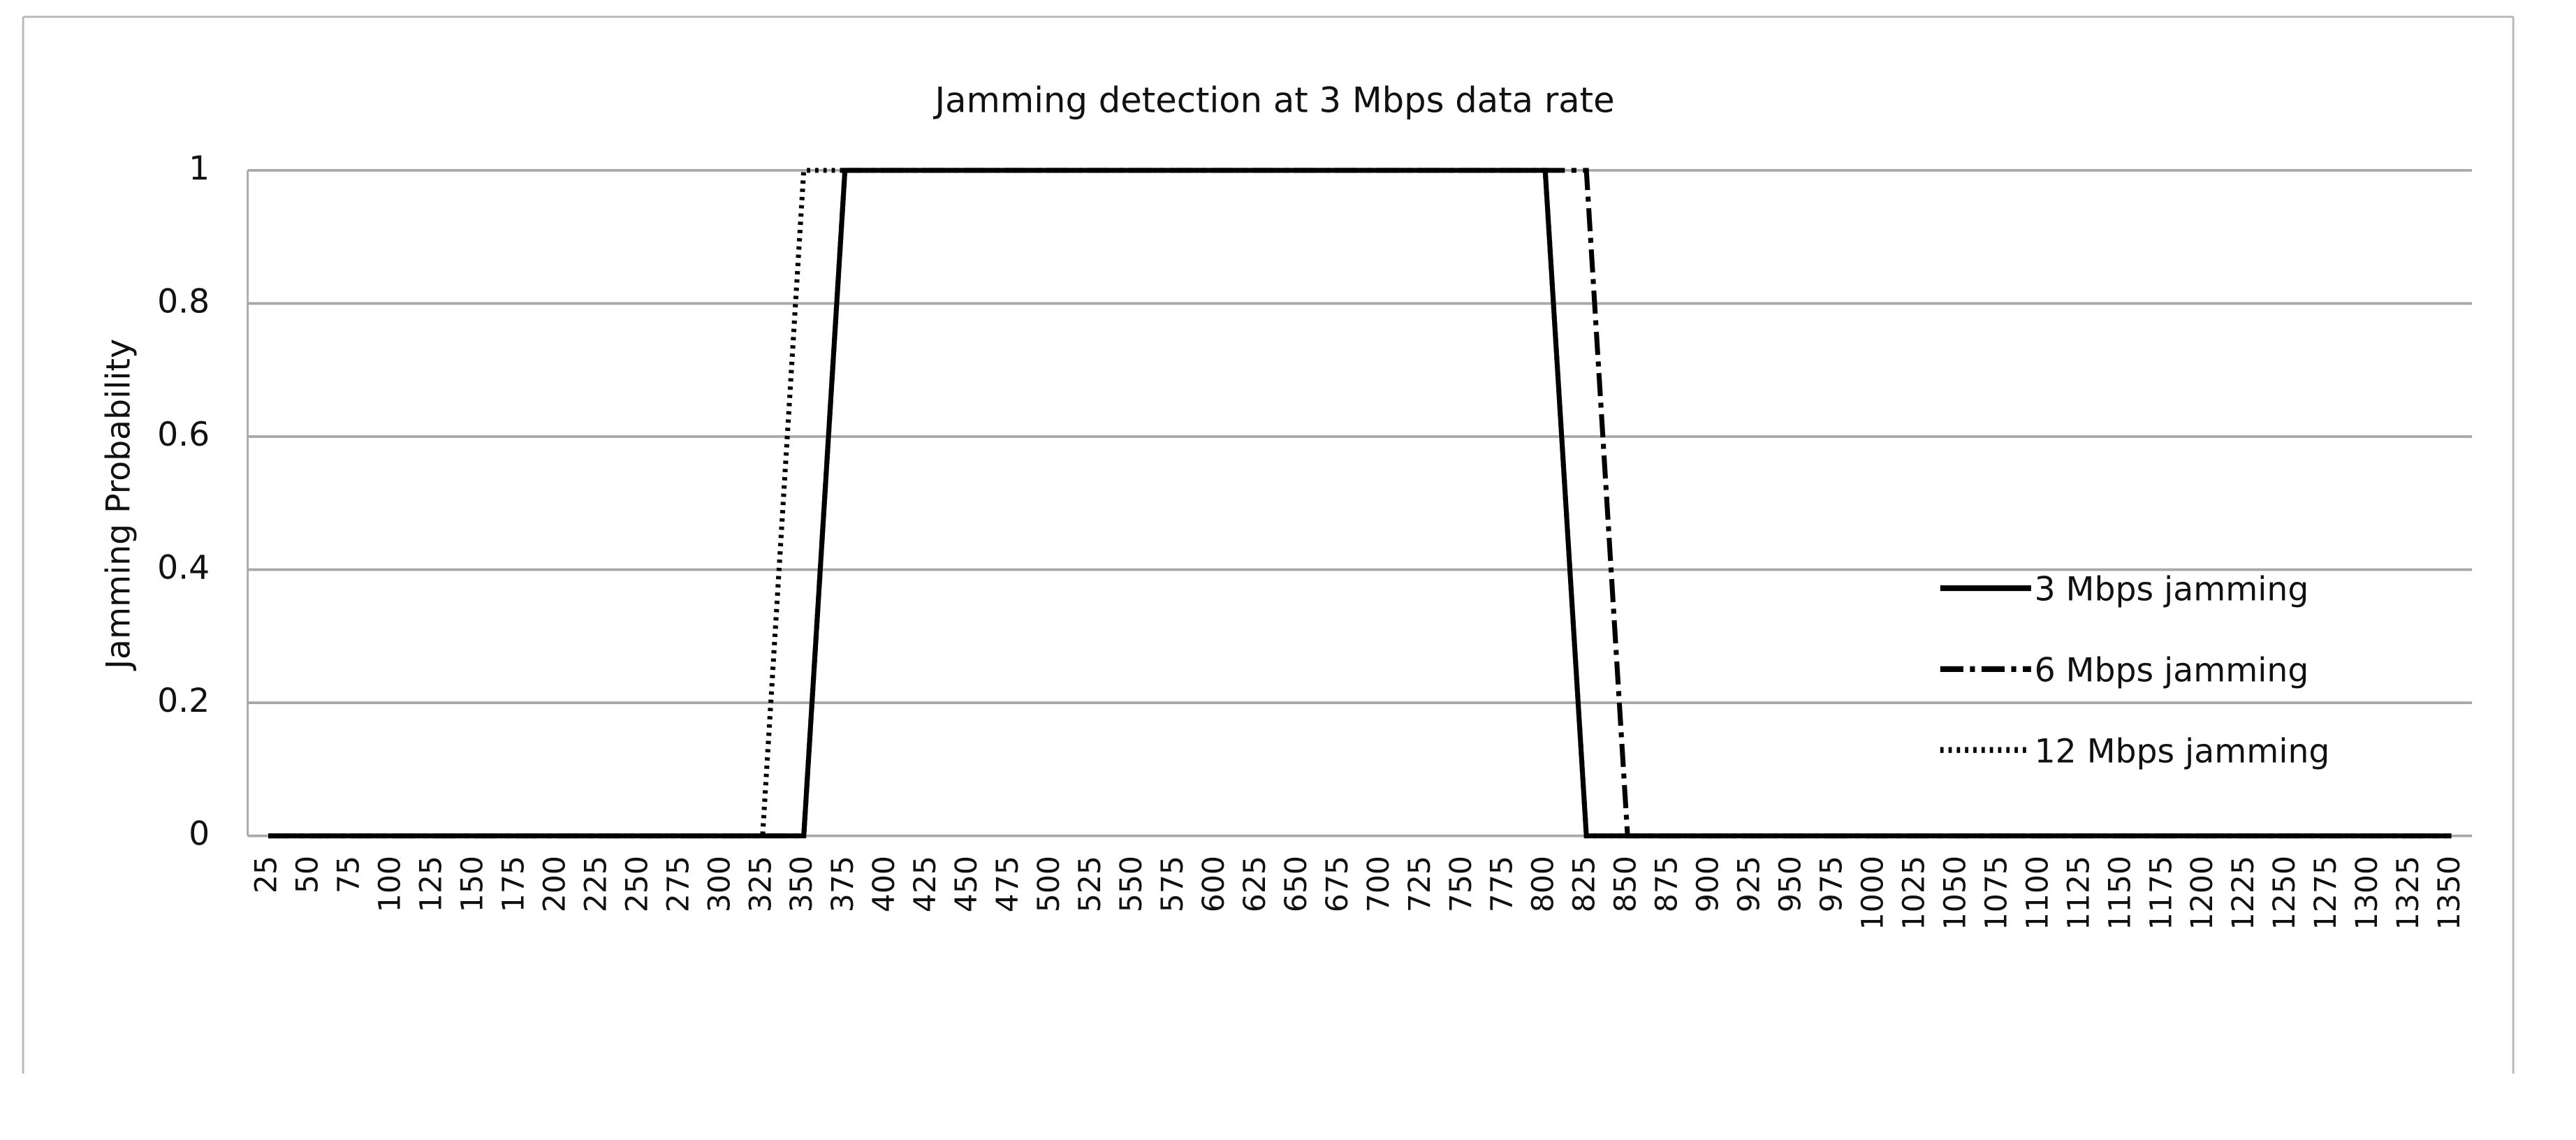 The width and height of the screenshot is (2576, 1140). I want to click on x-tick-label: 1175, so click(2161, 893).